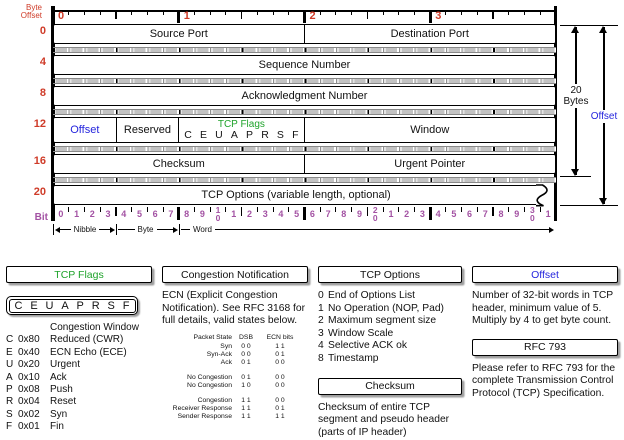 Image resolution: width=624 pixels, height=440 pixels. I want to click on row-word-4: Sequence Number, so click(304, 65).